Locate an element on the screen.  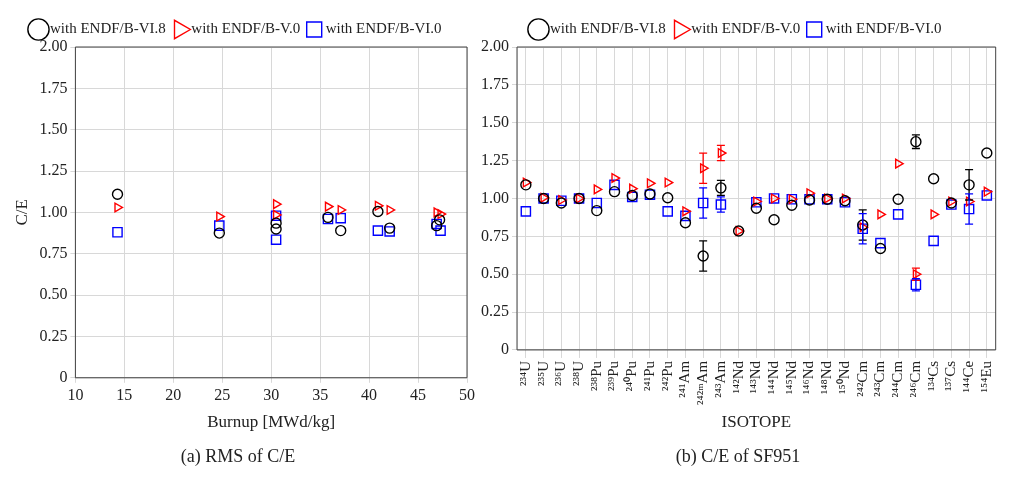
x-tick-label: 40 is located at coordinates (369, 394).